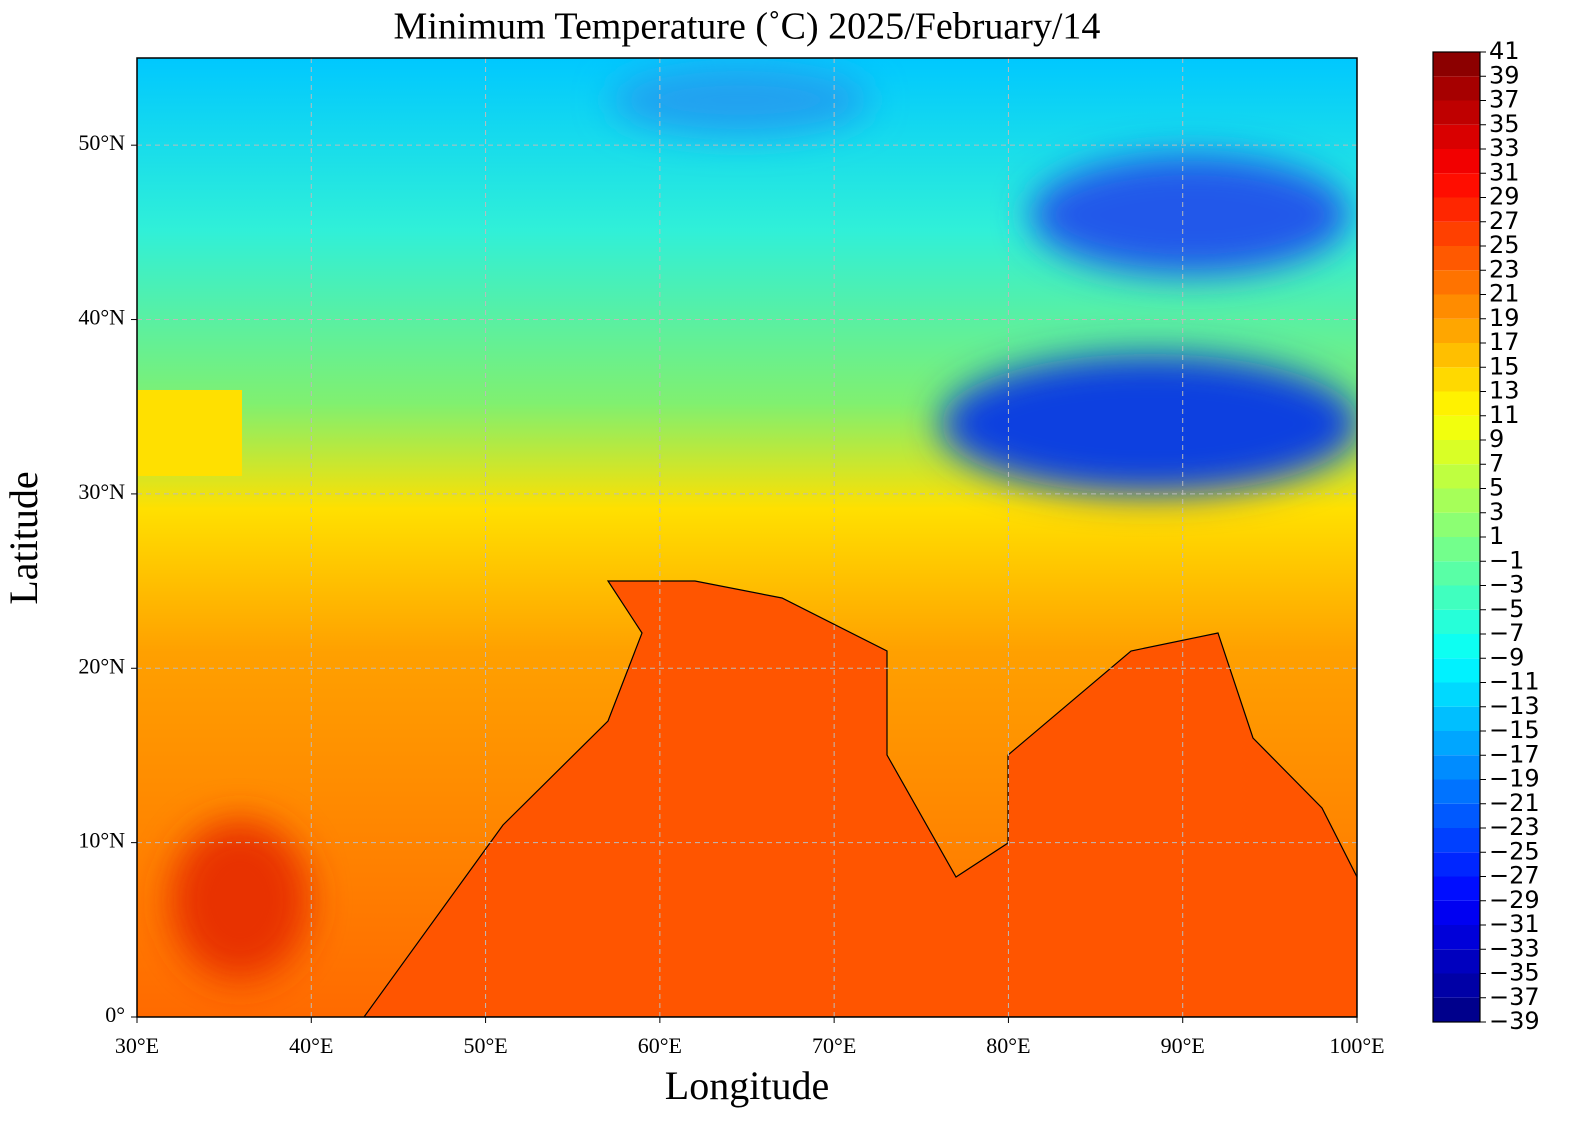 This screenshot has height=1139, width=1593. What do you see at coordinates (1504, 342) in the screenshot?
I see `colorbar-tick-label: 17` at bounding box center [1504, 342].